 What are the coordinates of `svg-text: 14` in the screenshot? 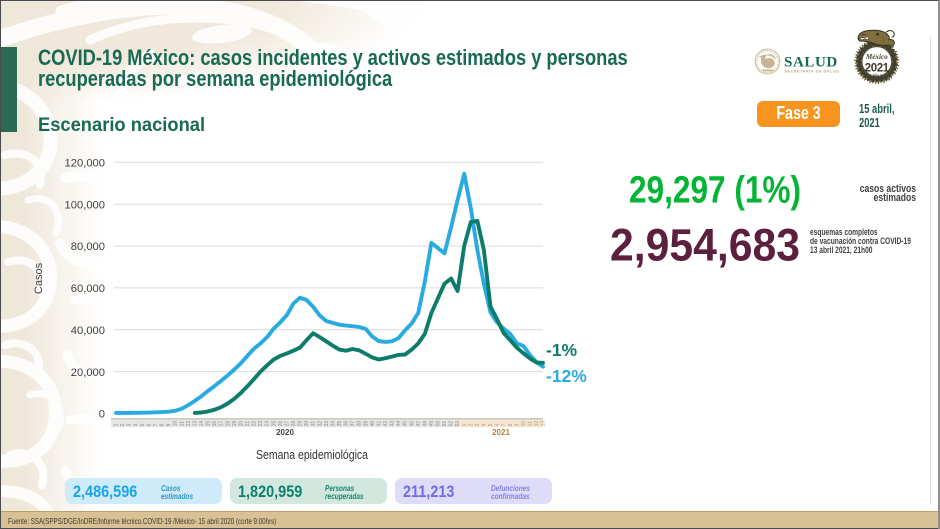 It's located at (202, 424).